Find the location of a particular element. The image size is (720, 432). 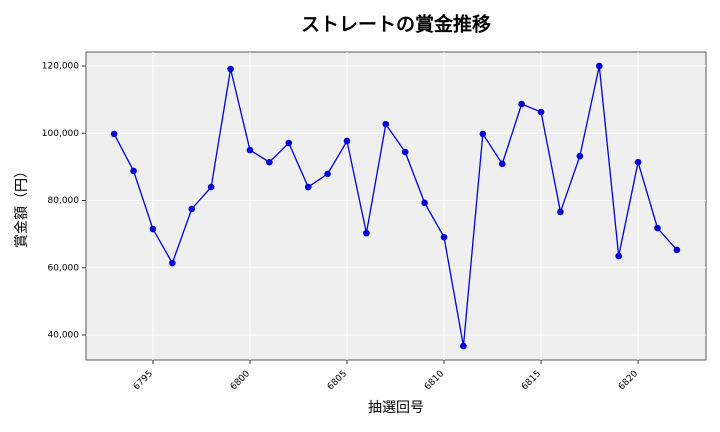

x-tick-label: 6815 is located at coordinates (531, 380).